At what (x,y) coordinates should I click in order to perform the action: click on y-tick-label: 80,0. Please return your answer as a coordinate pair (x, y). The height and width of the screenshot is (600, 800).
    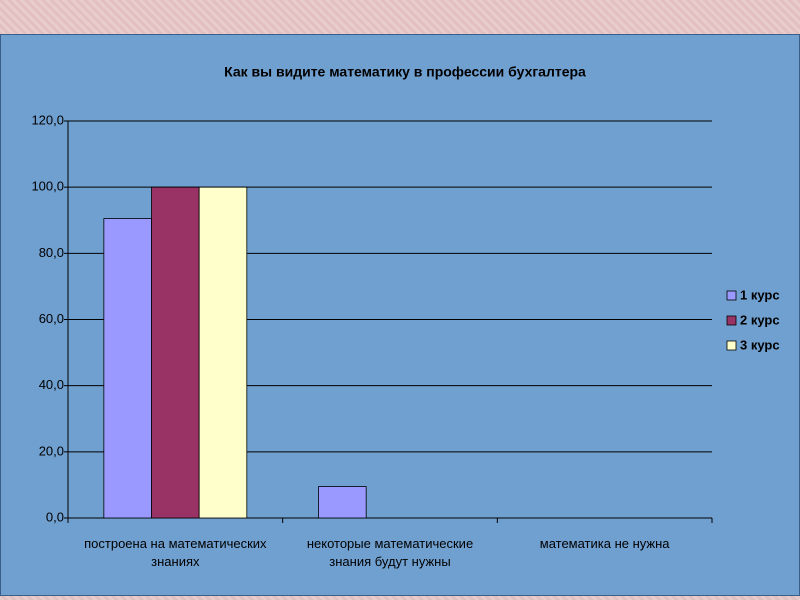
    Looking at the image, I should click on (51, 252).